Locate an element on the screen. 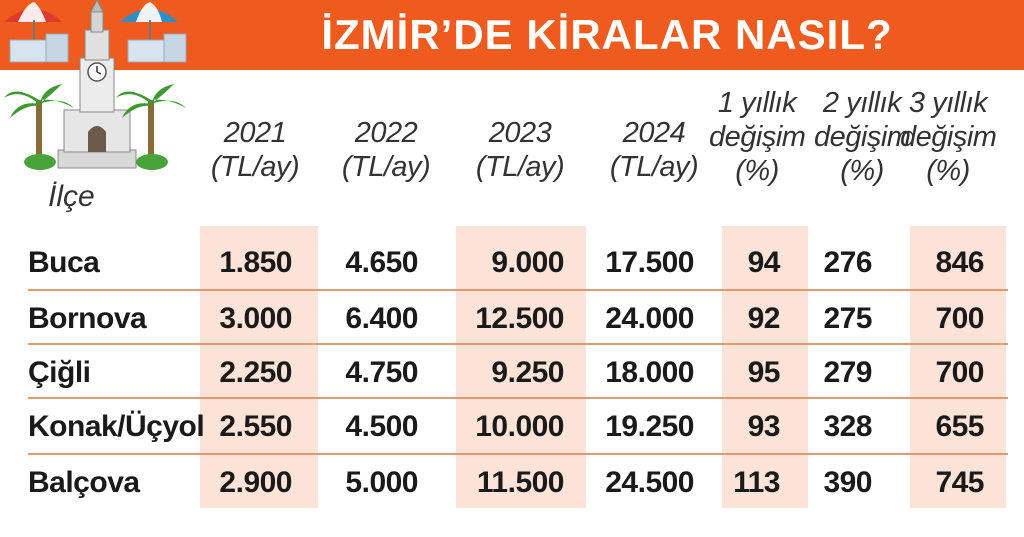  table-row: Buca 1.850 4.650 9.000 17.500 94 276 846 is located at coordinates (512, 263).